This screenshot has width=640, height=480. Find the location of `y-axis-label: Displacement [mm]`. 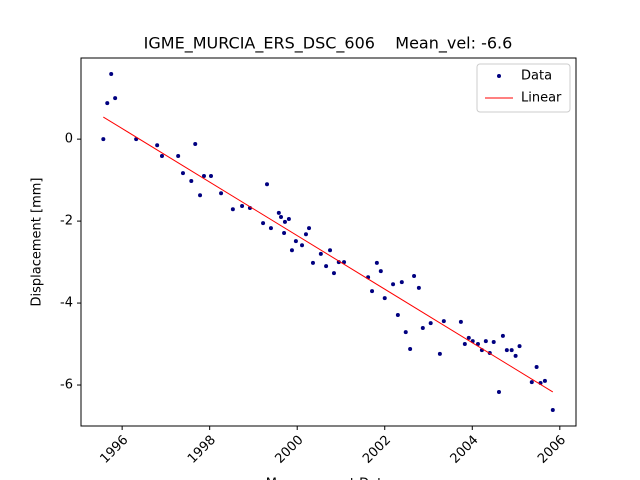

y-axis-label: Displacement [mm] is located at coordinates (37, 242).